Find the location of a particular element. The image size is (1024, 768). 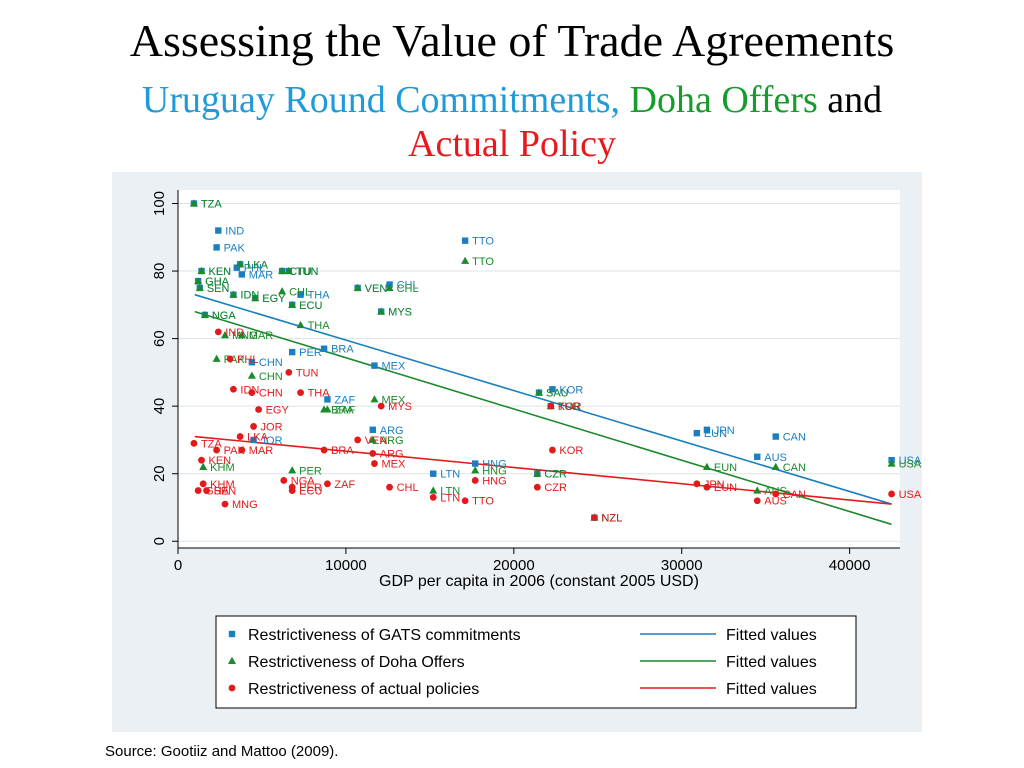

actual-point-label: TTO is located at coordinates (483, 502).